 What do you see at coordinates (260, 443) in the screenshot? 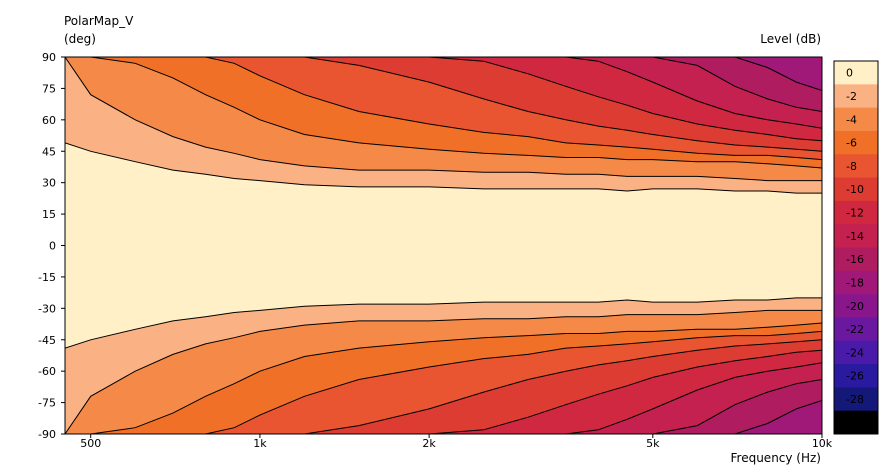
I see `x-tick-label: 1k` at bounding box center [260, 443].